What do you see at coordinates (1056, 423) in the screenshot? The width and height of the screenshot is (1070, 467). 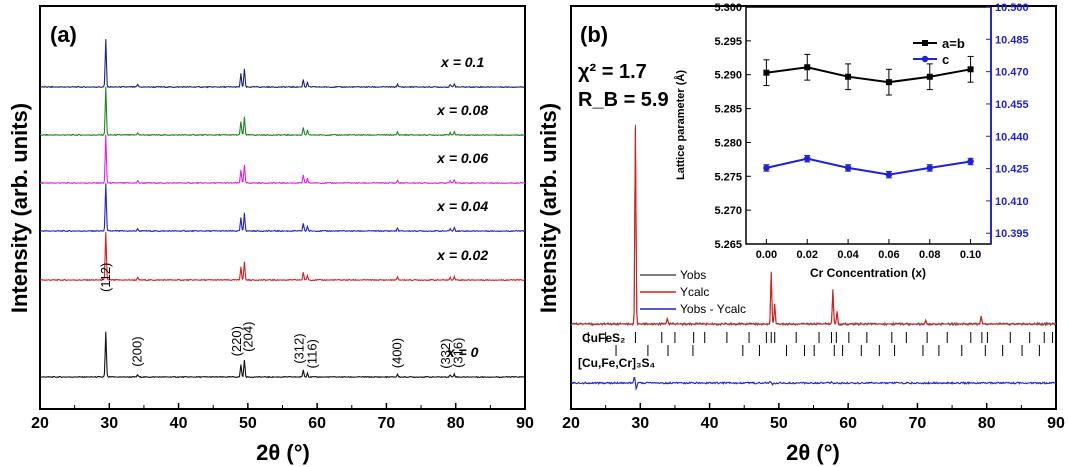 I see `b-xtick-label-7: 90` at bounding box center [1056, 423].